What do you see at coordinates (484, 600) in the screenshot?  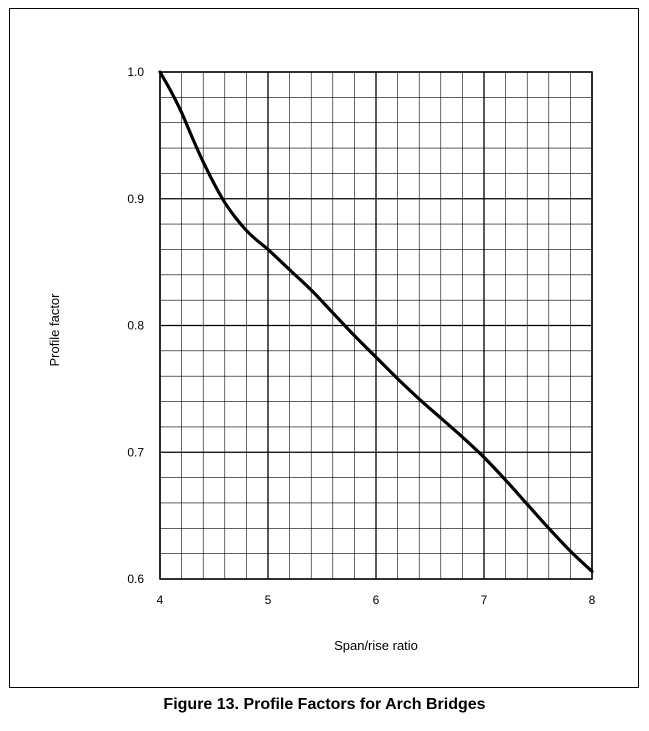 I see `x-tick-label: 7` at bounding box center [484, 600].